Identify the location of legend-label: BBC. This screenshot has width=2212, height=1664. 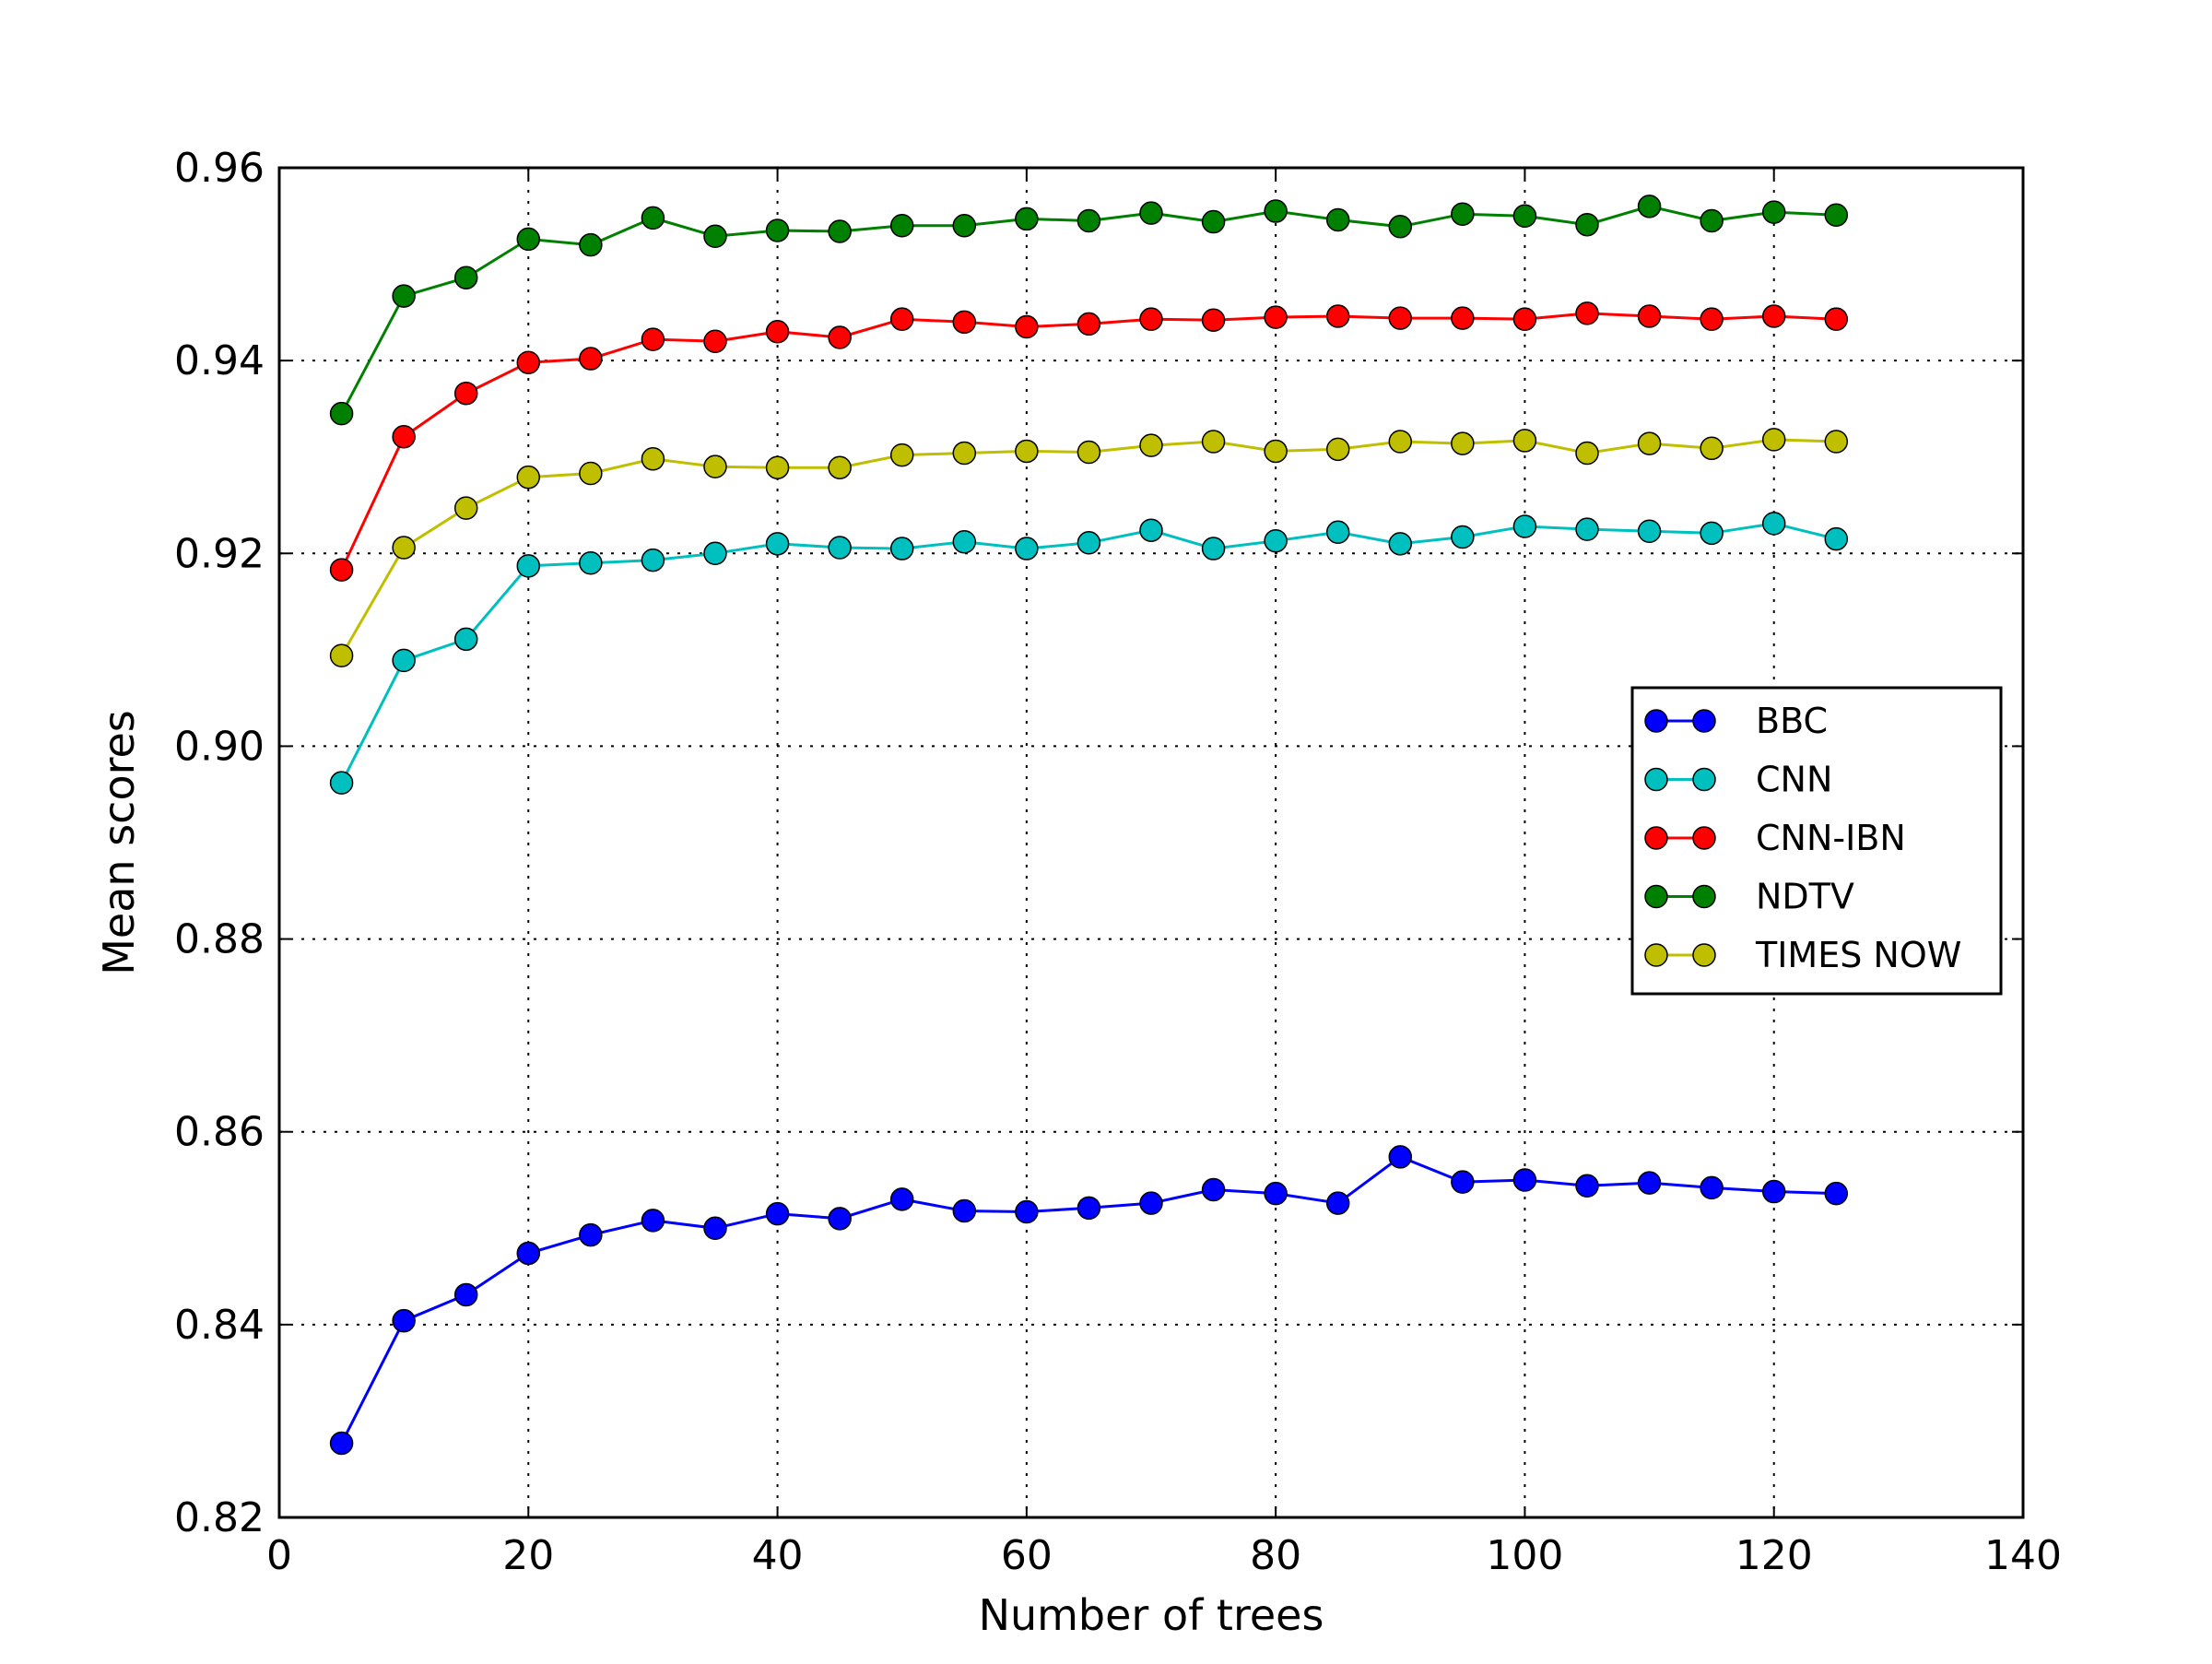
(1792, 721).